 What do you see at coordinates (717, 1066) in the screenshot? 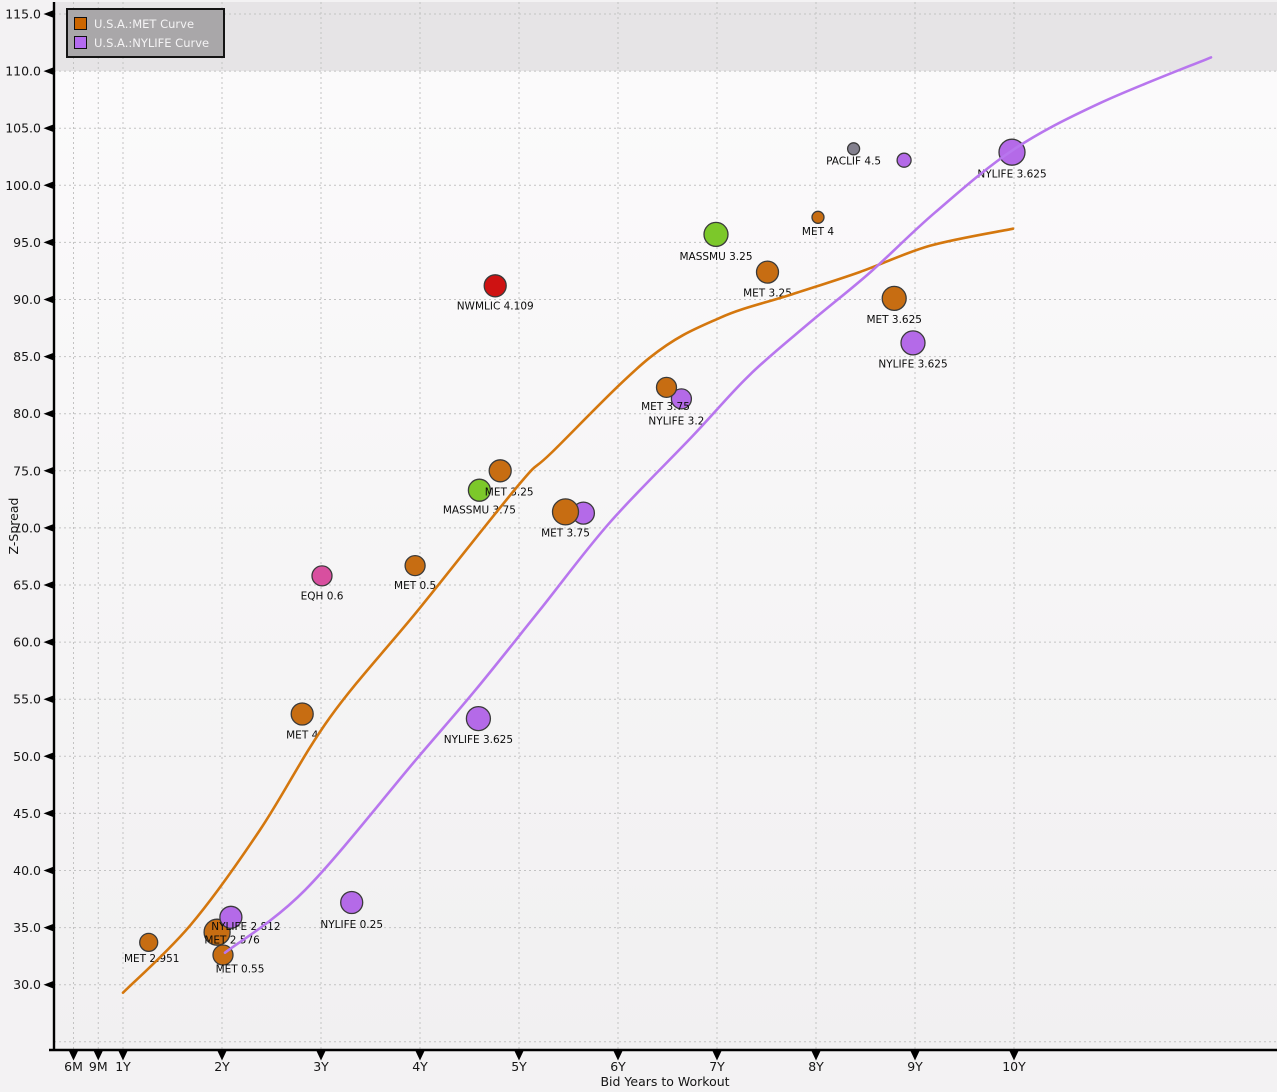
I see `x-tick-label-7Y: 7Y` at bounding box center [717, 1066].